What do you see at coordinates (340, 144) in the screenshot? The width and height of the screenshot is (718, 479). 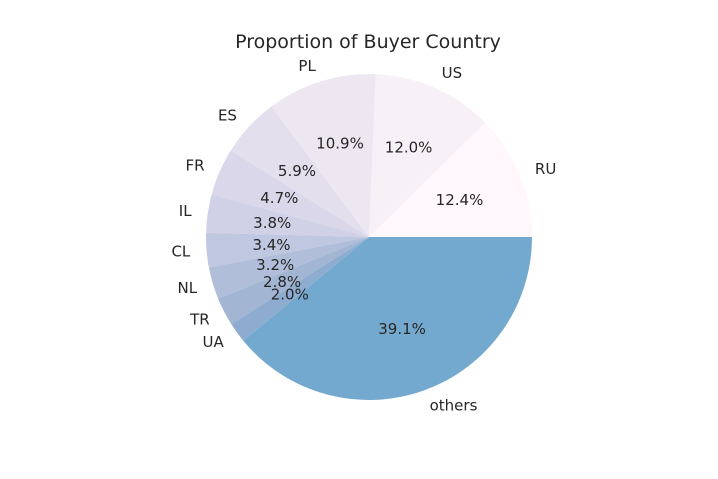 I see `pct-label-pl: 10.9%` at bounding box center [340, 144].